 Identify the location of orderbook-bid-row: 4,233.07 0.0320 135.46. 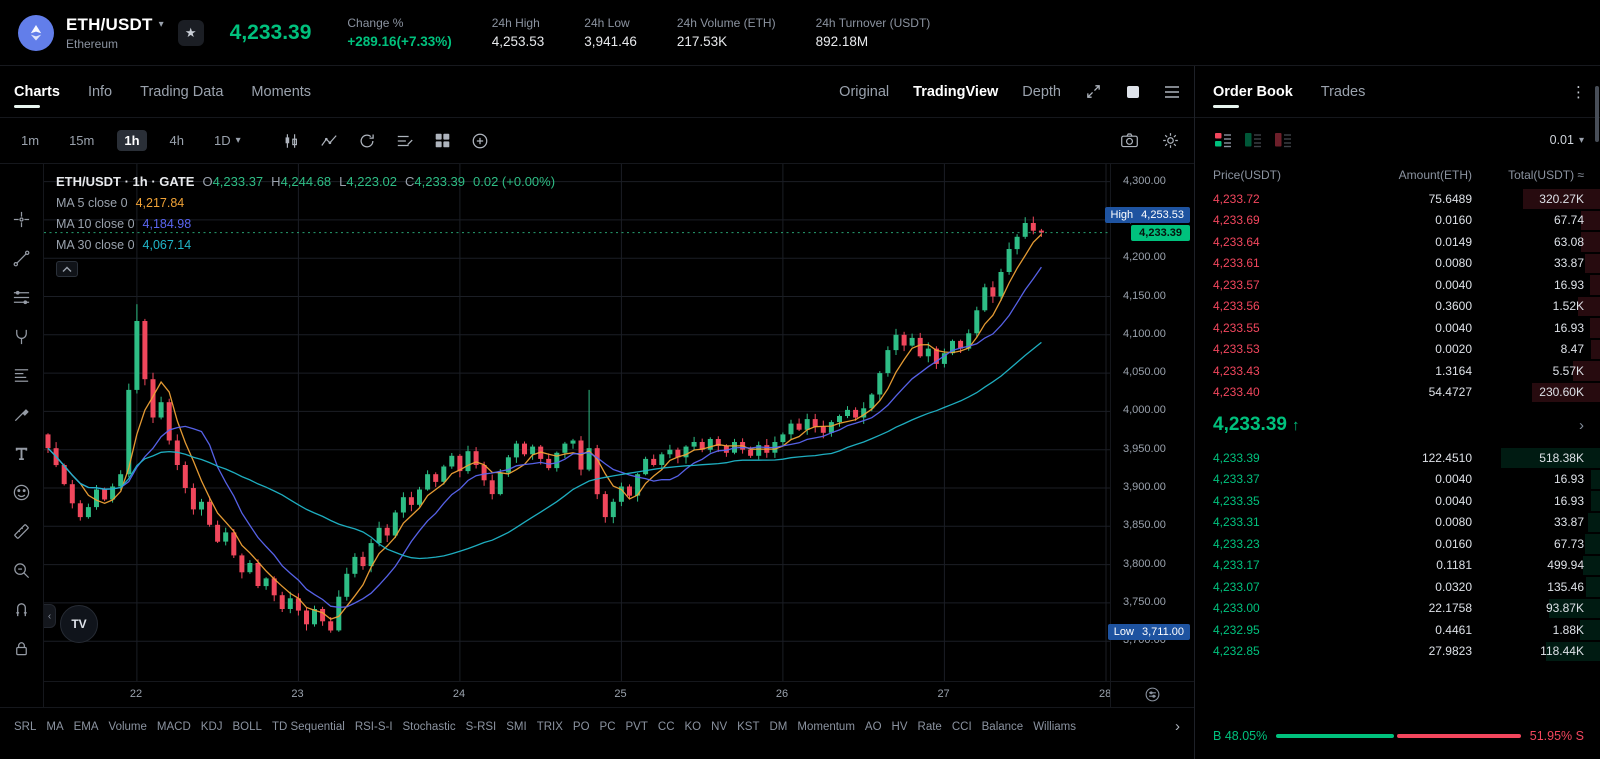
(1397, 587).